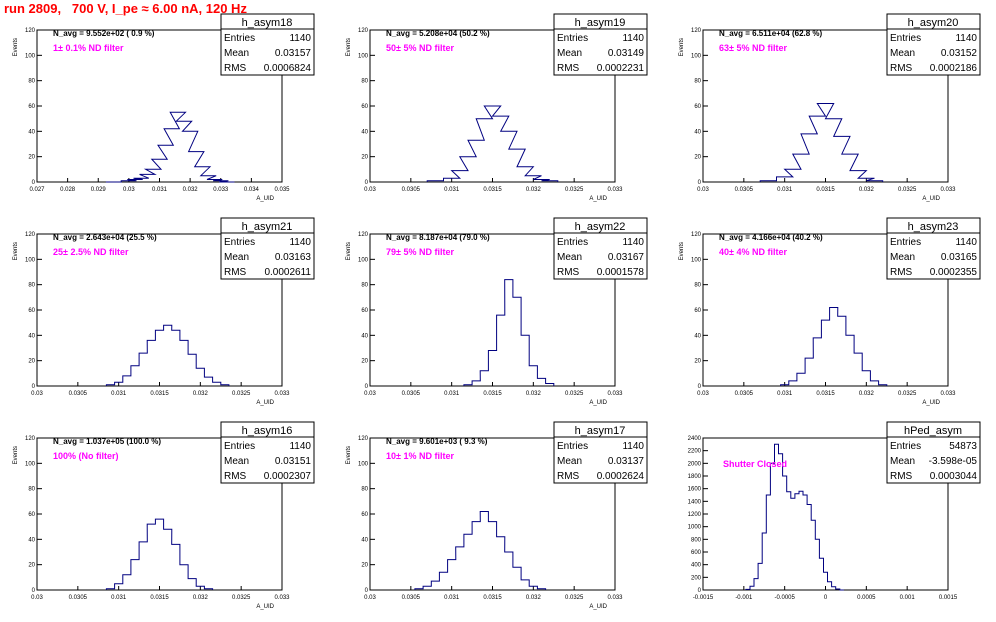  Describe the element at coordinates (695, 452) in the screenshot. I see `y-tick-label: 2200` at that location.